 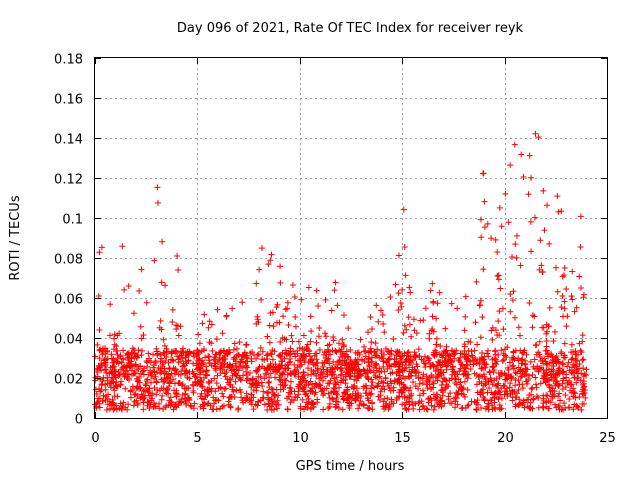 I want to click on y-tick-label: 0, so click(x=79, y=420).